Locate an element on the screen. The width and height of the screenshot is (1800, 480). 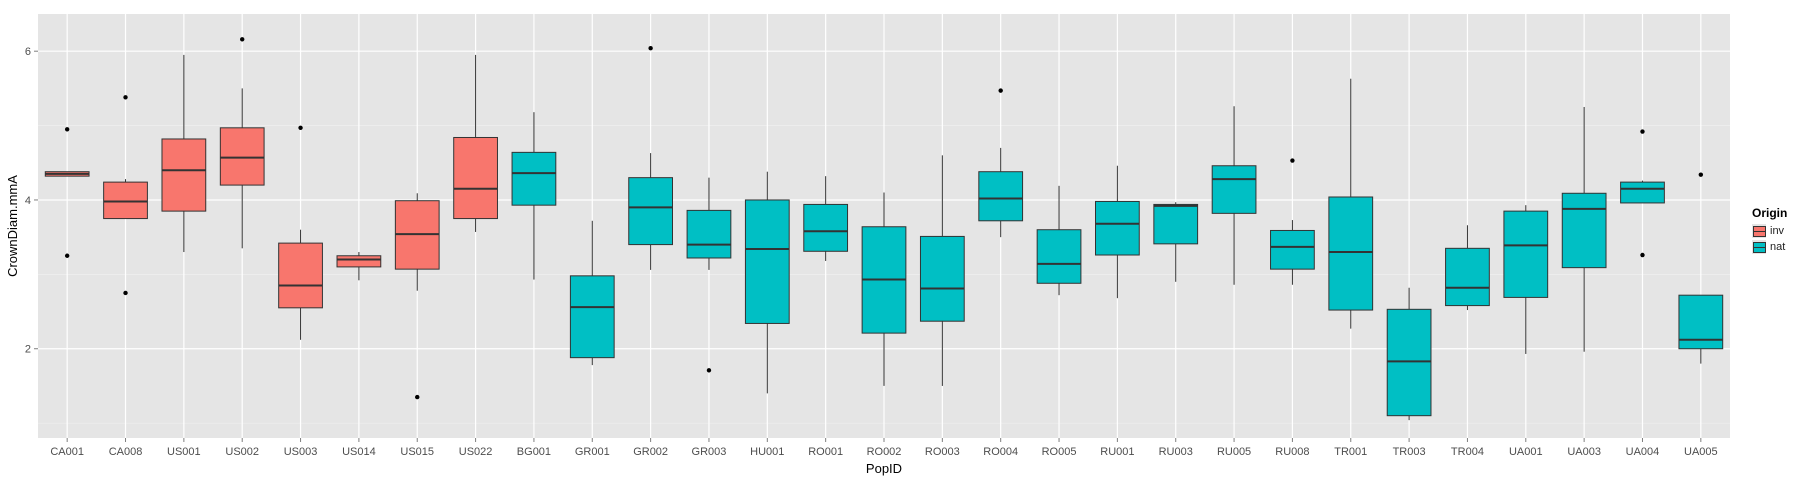
legend-item-inv: inv is located at coordinates (1769, 231).